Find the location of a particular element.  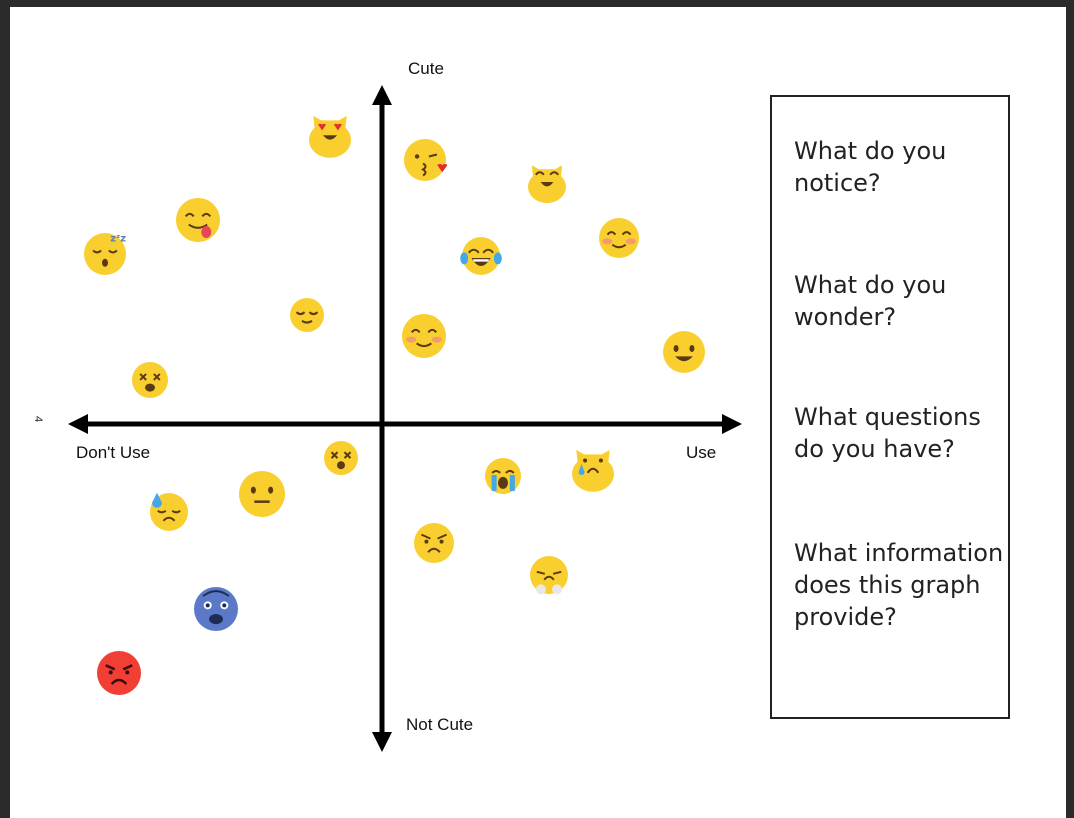

relieved-face-icon is located at coordinates (307, 315).